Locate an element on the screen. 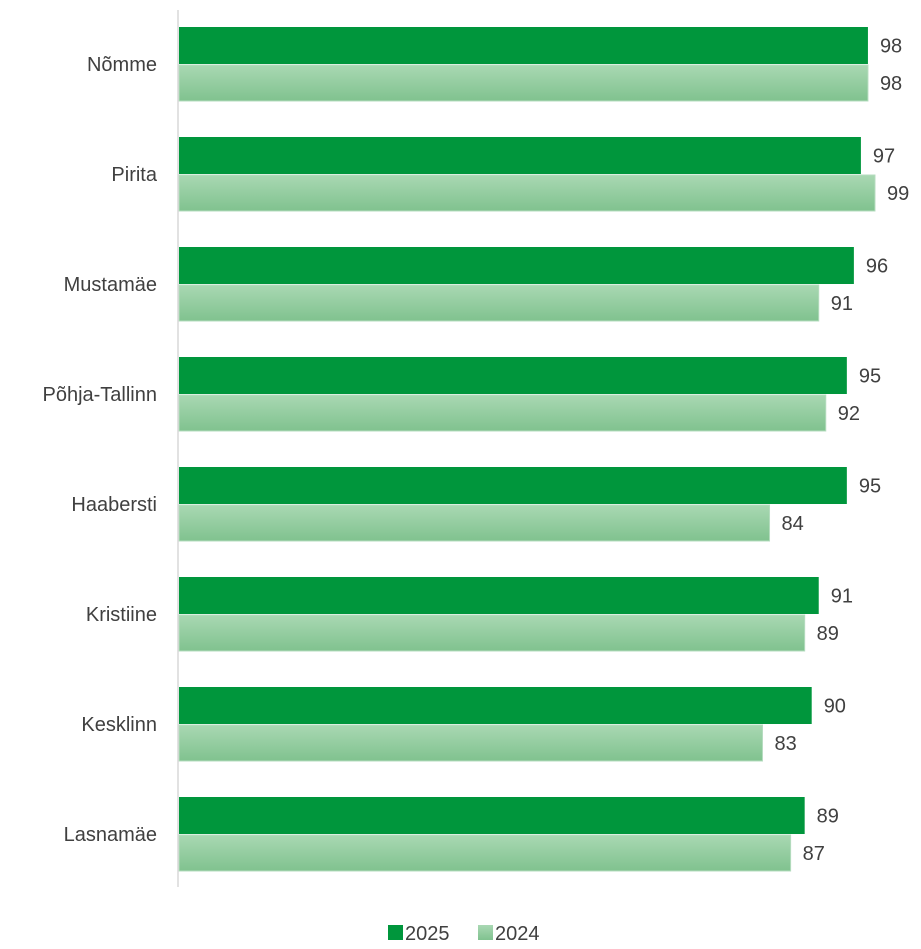  data-label-2024: 84 is located at coordinates (793, 524).